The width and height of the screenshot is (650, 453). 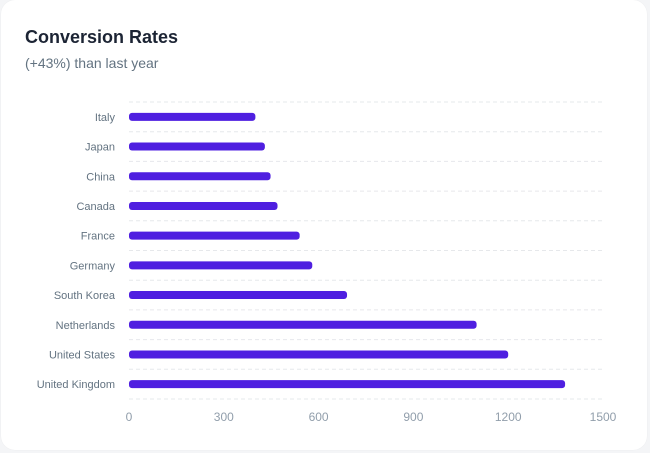 What do you see at coordinates (214, 235) in the screenshot?
I see `bar-france` at bounding box center [214, 235].